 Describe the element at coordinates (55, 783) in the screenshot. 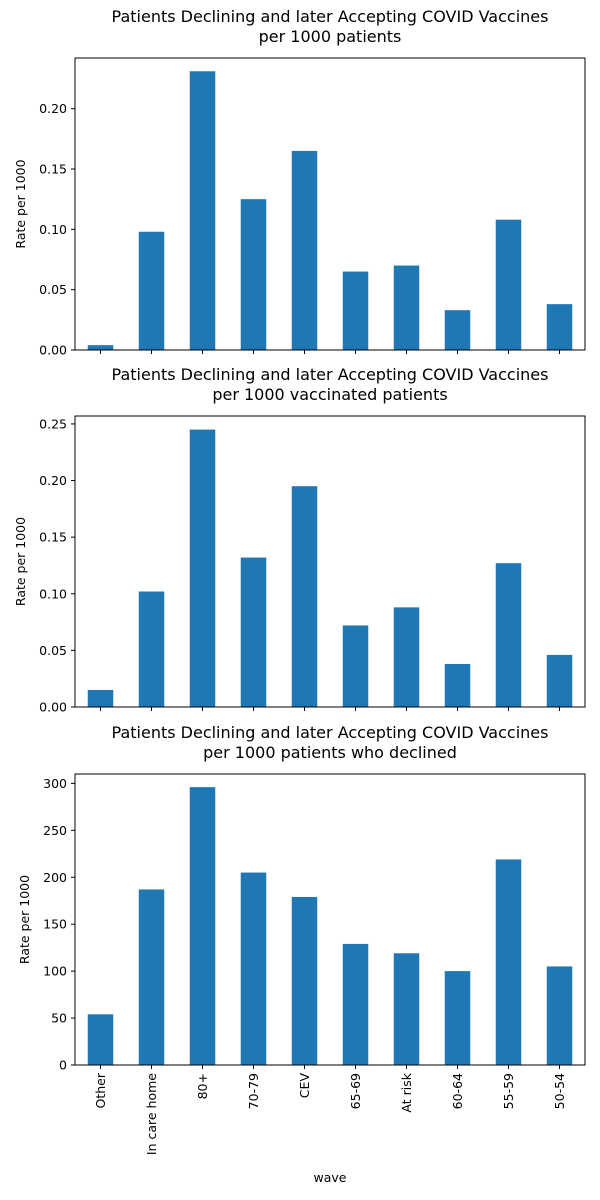

I see `y-tick-label: 300` at that location.